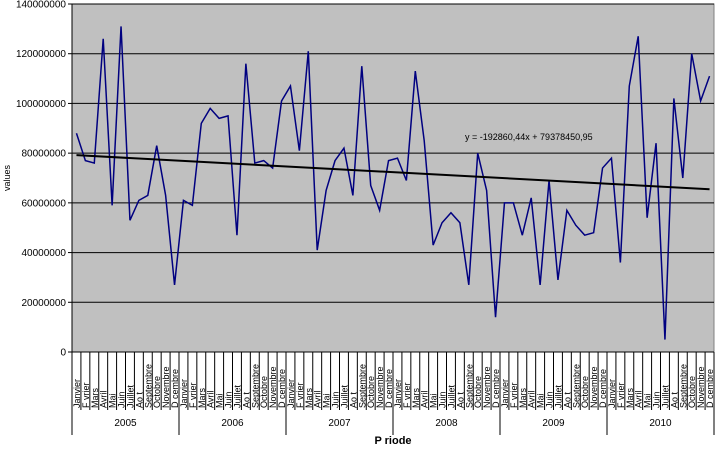 This screenshot has height=457, width=726. I want to click on trend-line, so click(393, 172).